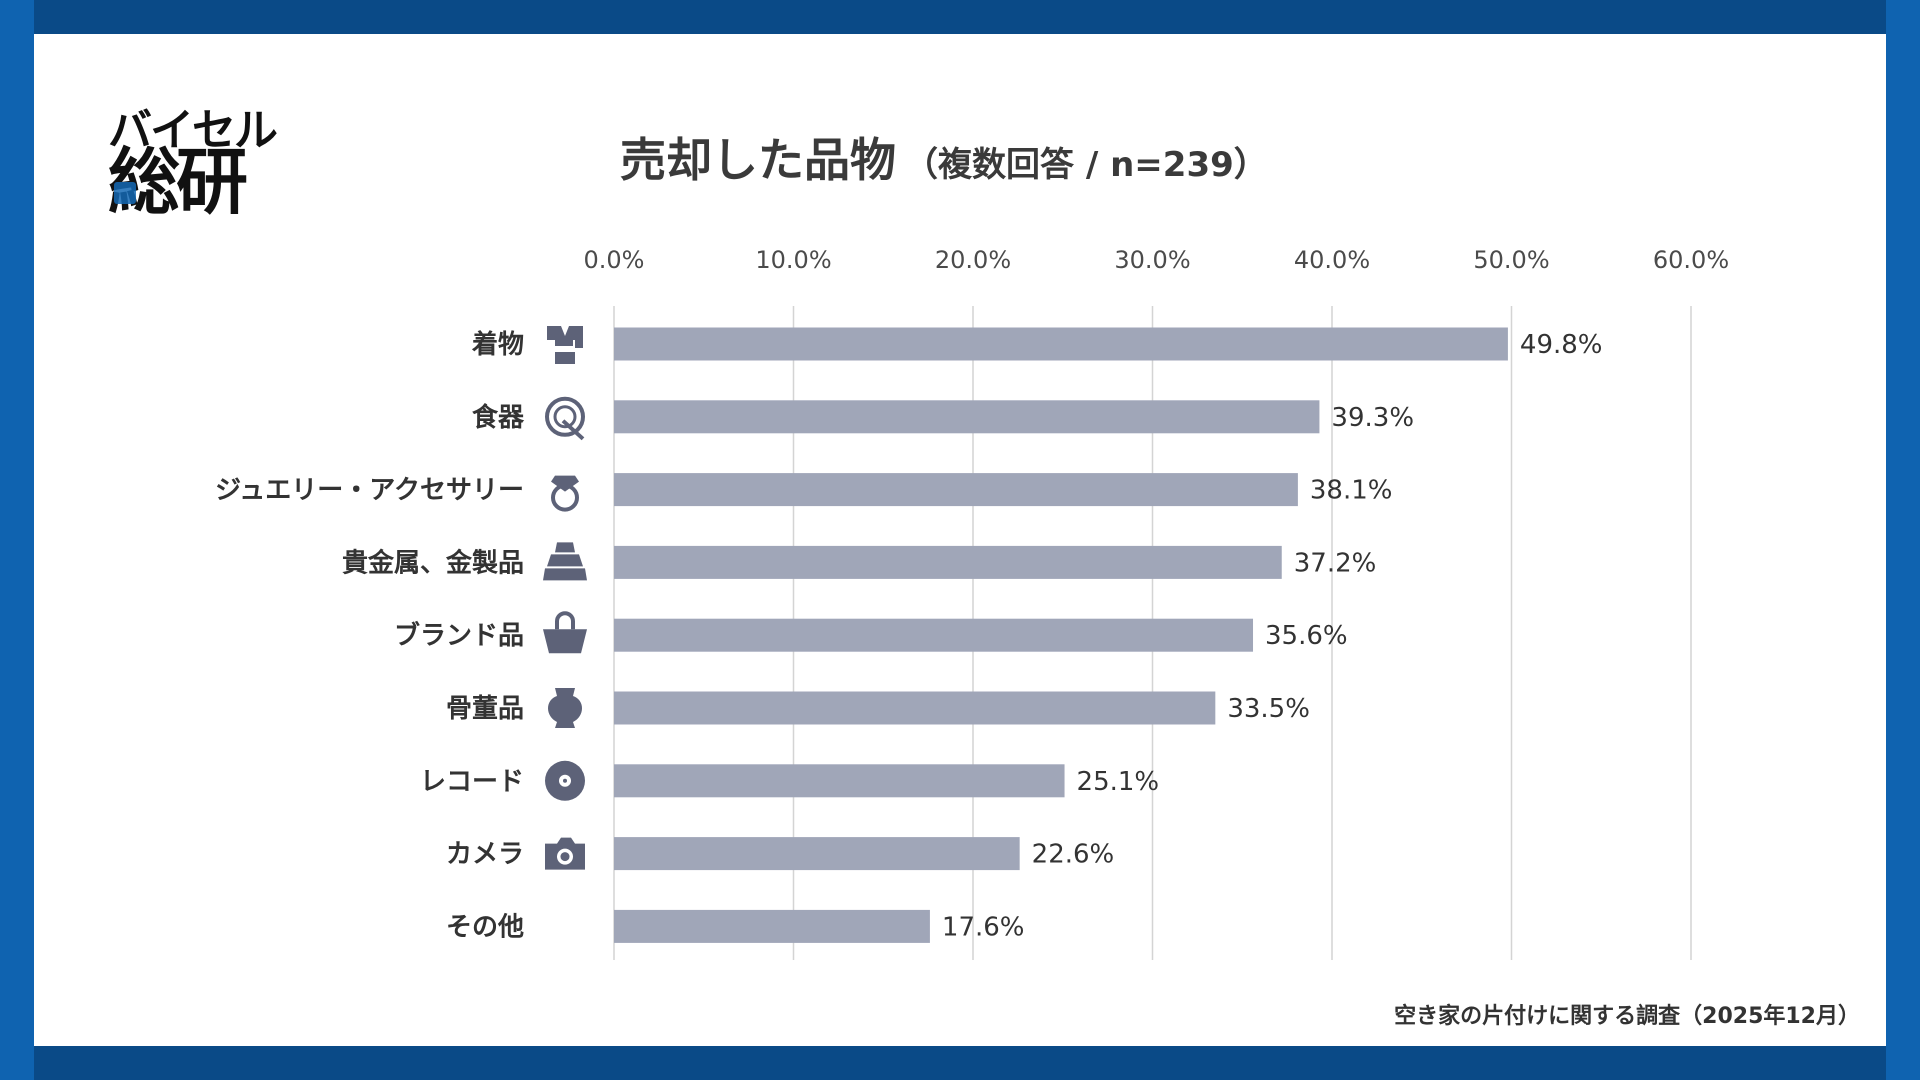 This screenshot has height=1080, width=1920. I want to click on gold-bar-bottom, so click(565, 574).